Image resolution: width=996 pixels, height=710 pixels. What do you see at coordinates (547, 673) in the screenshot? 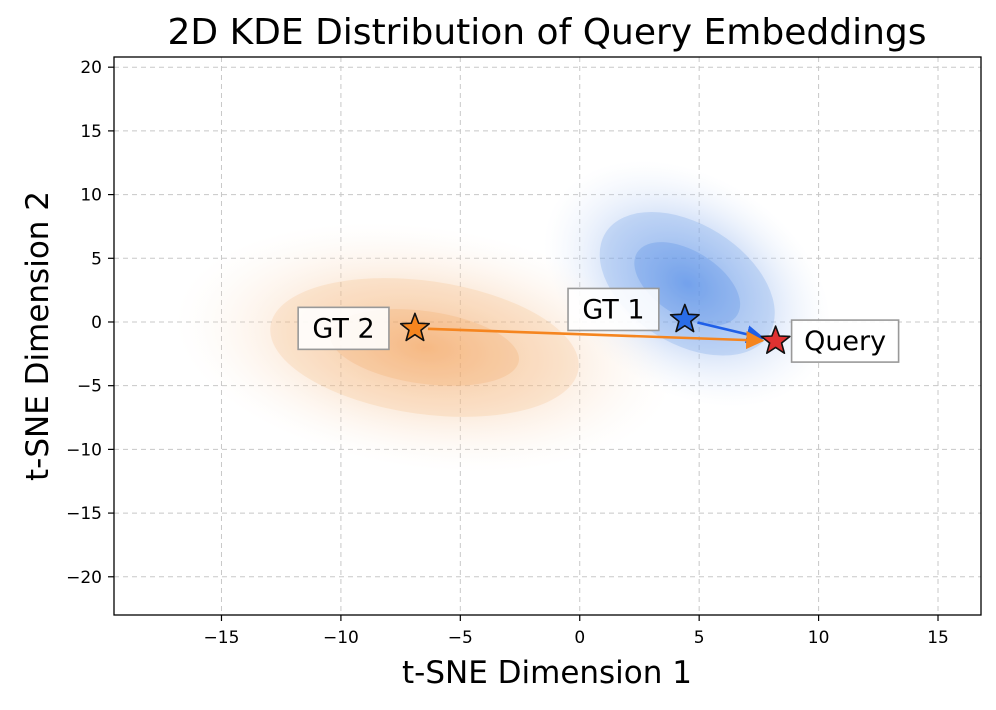
I see `x-axis-label: t-SNE Dimension 1` at bounding box center [547, 673].